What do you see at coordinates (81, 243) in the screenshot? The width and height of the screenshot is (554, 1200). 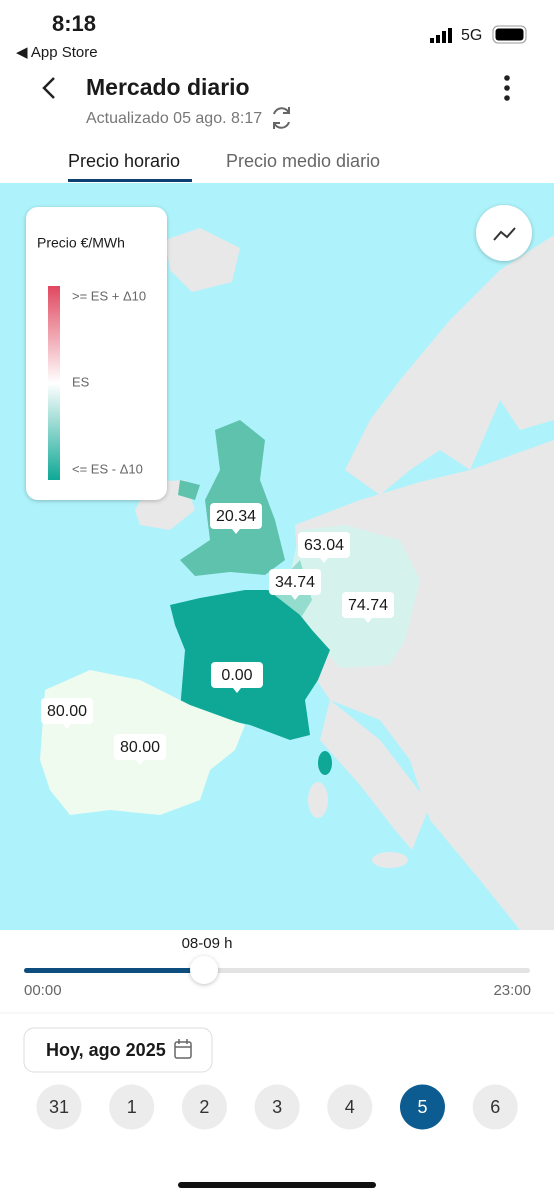 I see `legend-title: Precio €/MWh` at bounding box center [81, 243].